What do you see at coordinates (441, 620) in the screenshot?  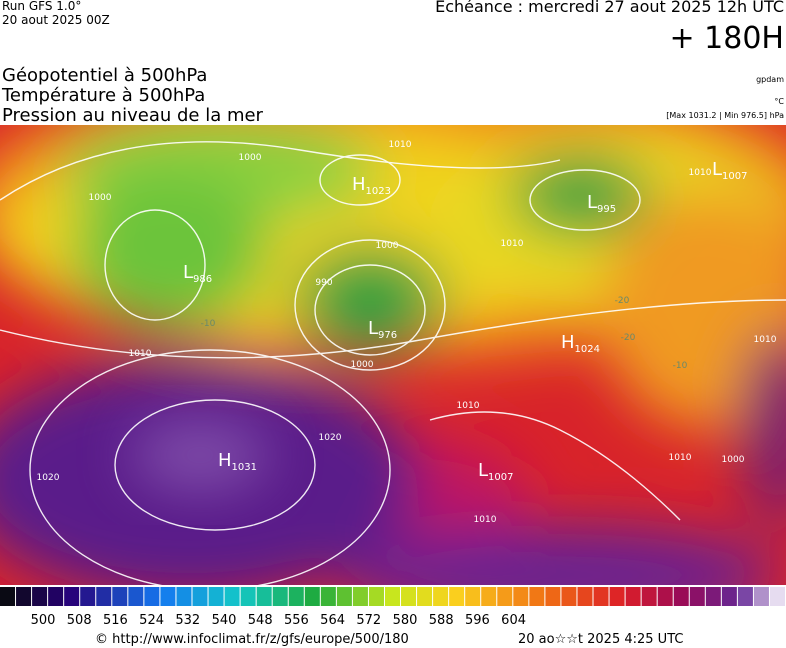 I see `colorbar-label: 588` at bounding box center [441, 620].